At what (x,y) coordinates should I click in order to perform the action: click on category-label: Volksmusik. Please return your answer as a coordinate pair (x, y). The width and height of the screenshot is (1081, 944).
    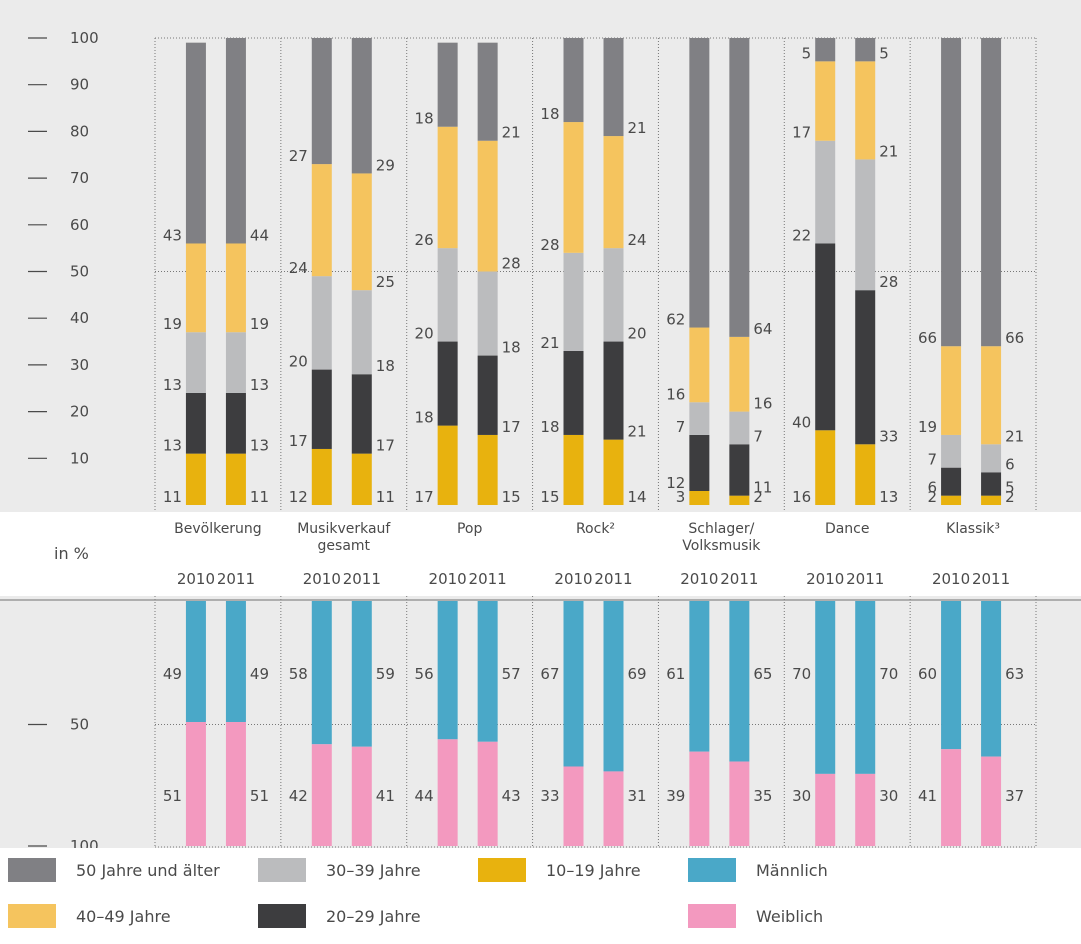
    Looking at the image, I should click on (721, 546).